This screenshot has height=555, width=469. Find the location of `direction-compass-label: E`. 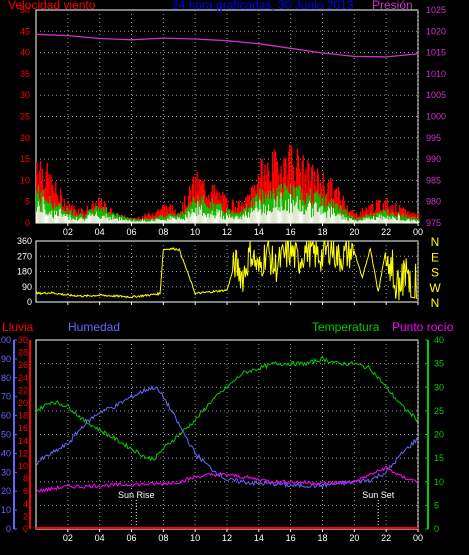

direction-compass-label: E is located at coordinates (435, 257).